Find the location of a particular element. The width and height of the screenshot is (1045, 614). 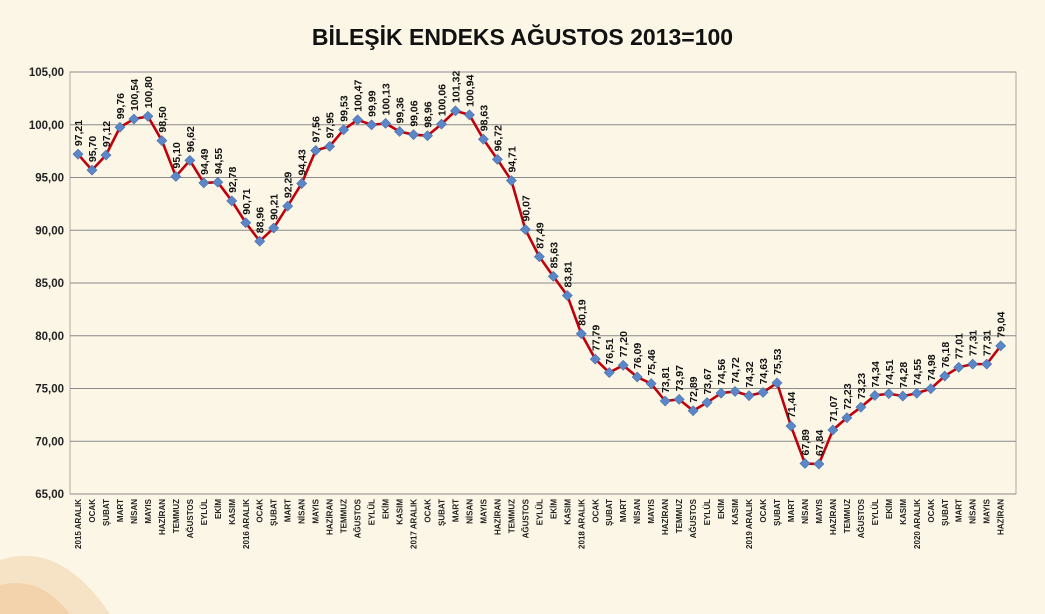

data-label: 94,49 is located at coordinates (205, 161).